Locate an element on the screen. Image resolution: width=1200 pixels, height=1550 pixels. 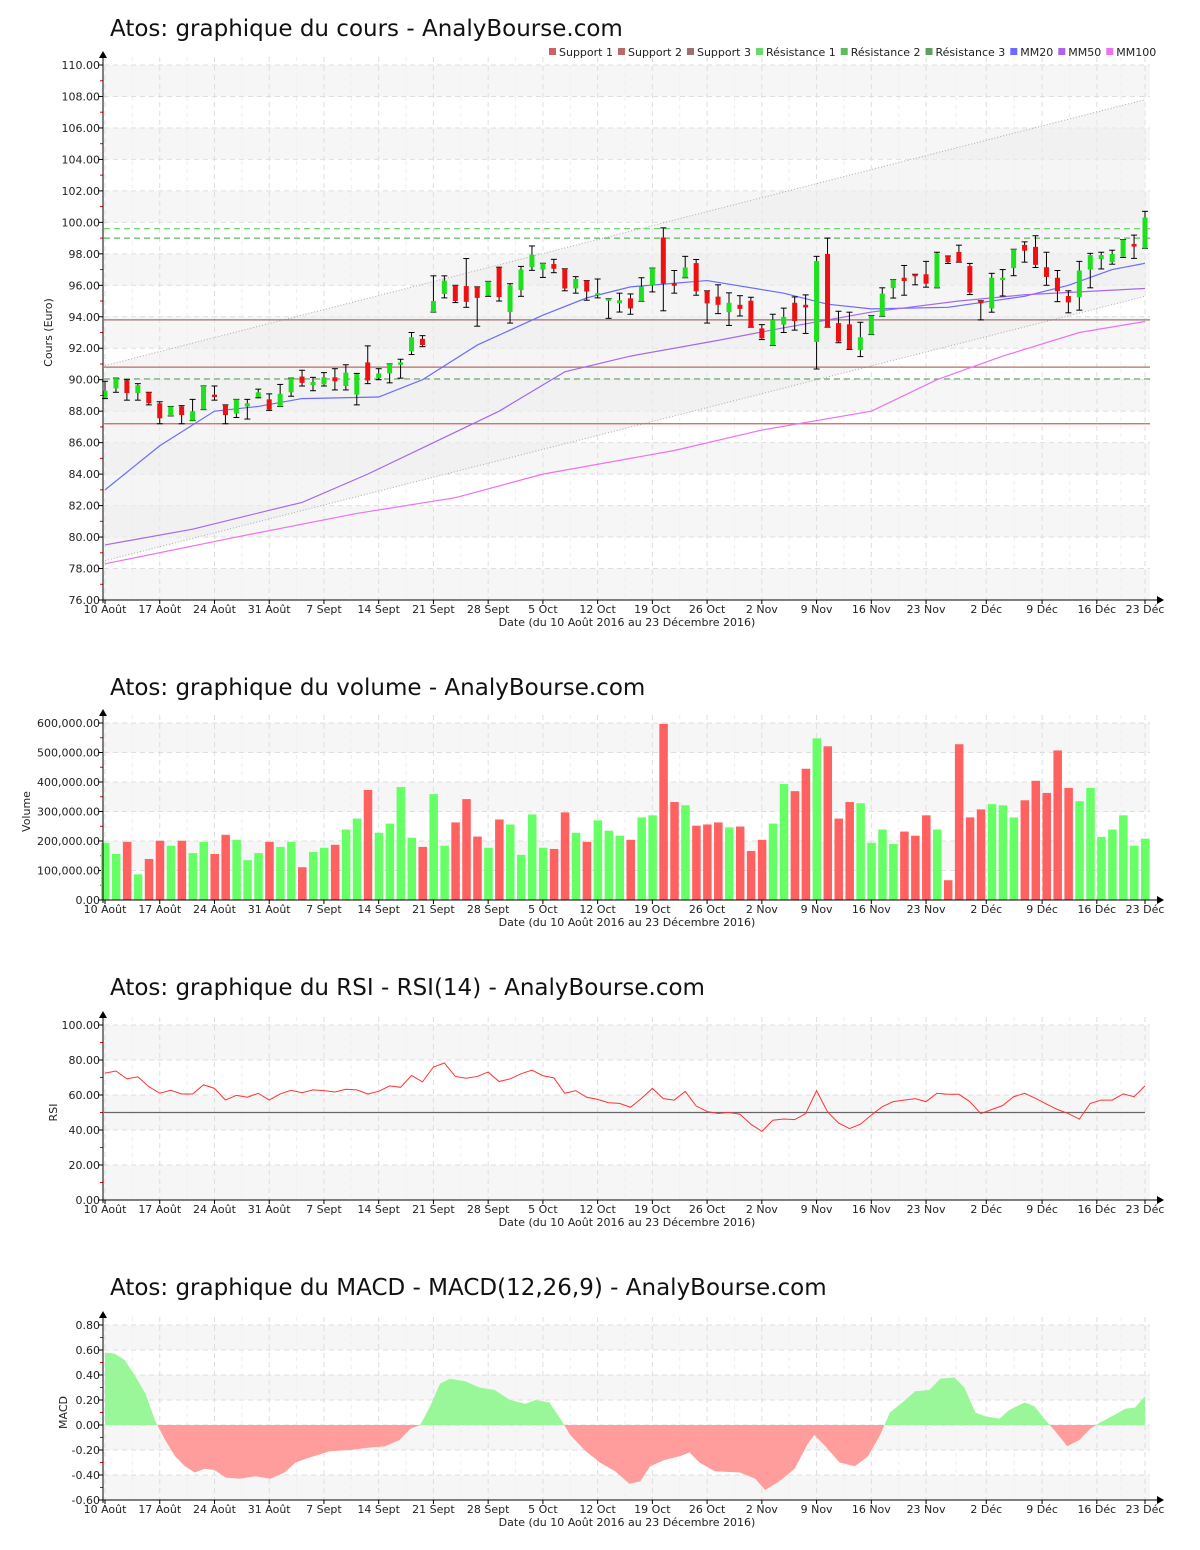
x-tick-label: 14 Sept is located at coordinates (378, 1209).